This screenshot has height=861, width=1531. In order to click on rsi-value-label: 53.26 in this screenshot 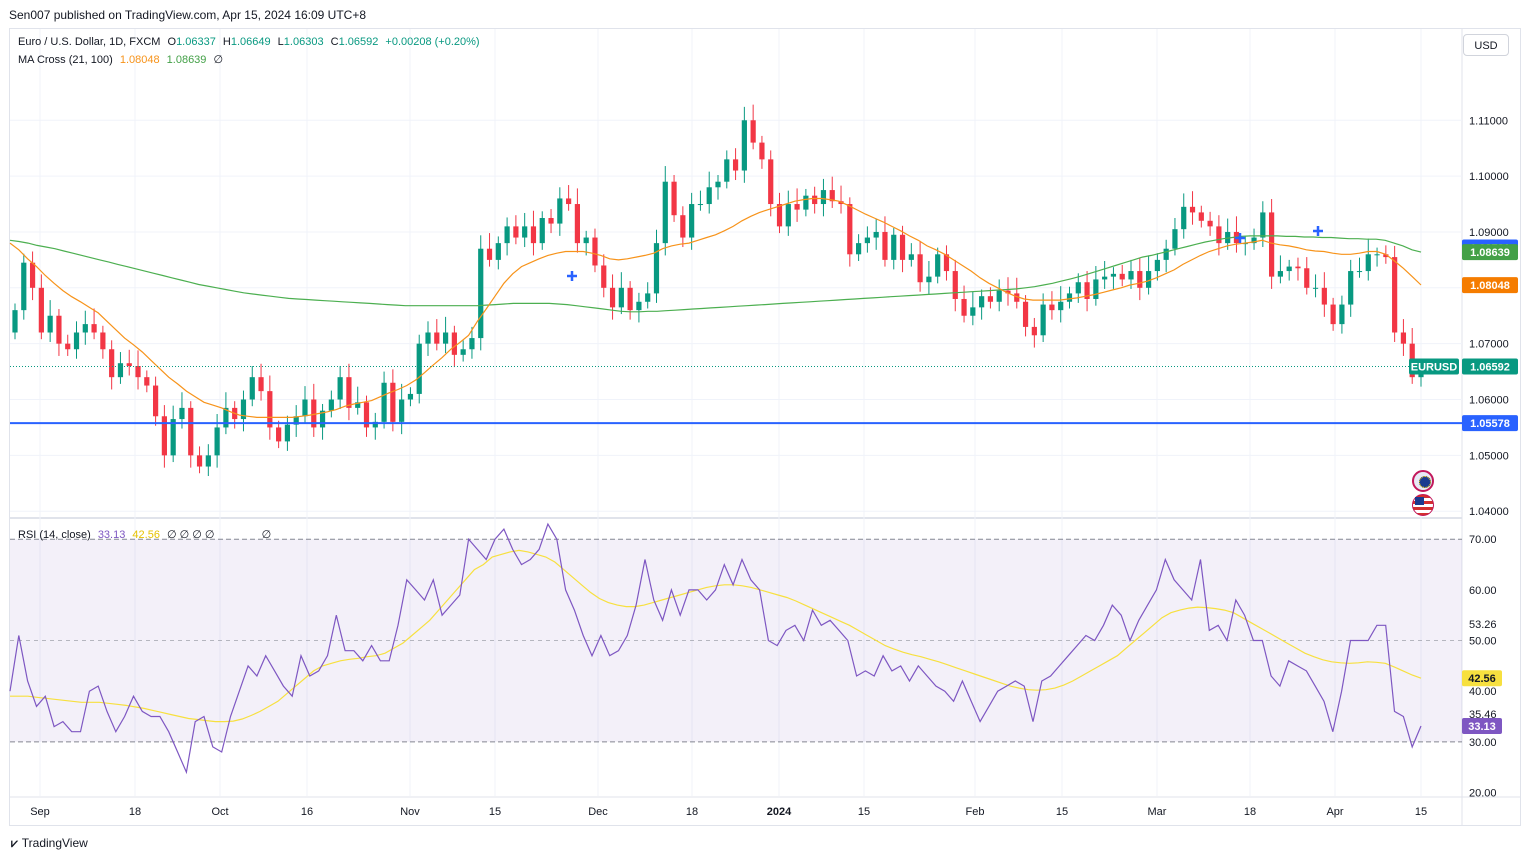, I will do `click(1483, 625)`.